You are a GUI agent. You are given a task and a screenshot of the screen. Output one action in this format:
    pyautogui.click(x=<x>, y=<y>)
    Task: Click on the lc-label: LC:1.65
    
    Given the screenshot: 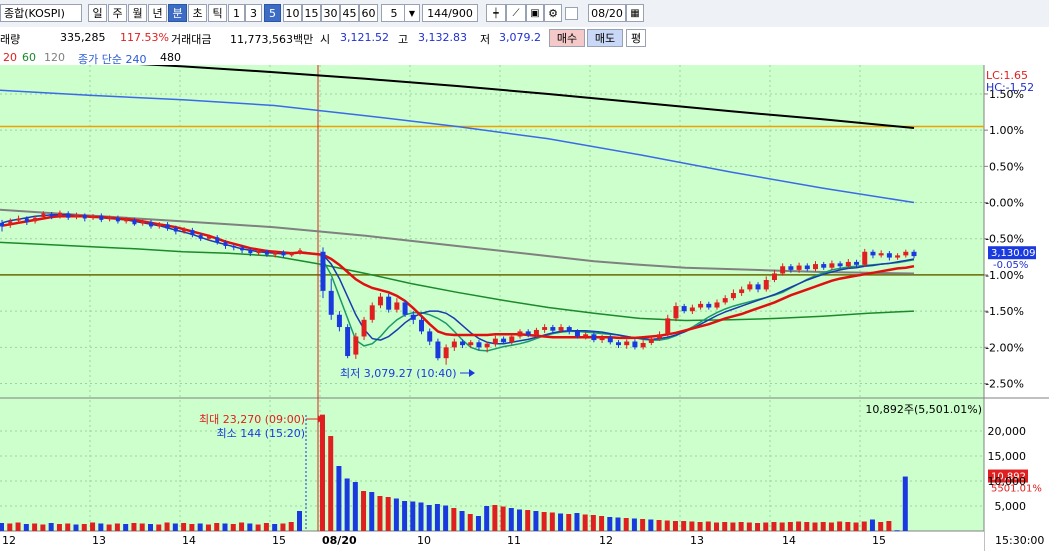 What is the action you would take?
    pyautogui.click(x=1007, y=75)
    